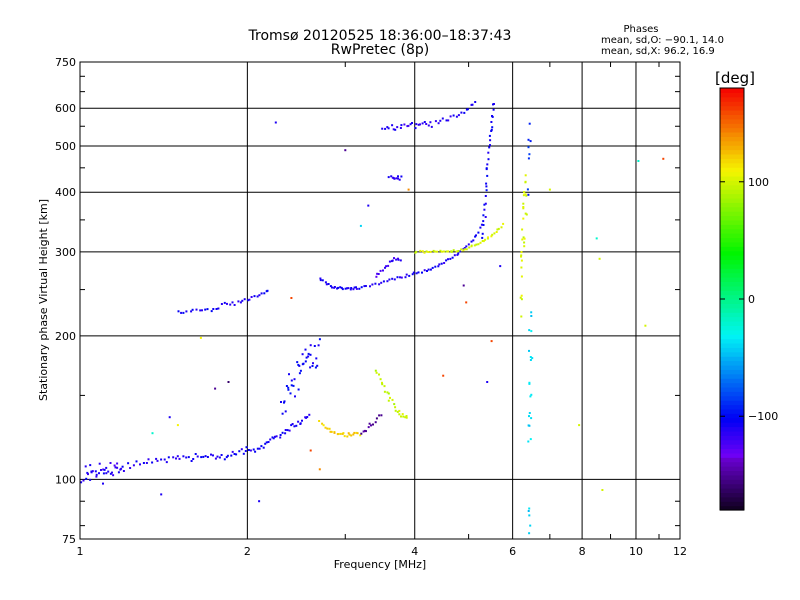 This screenshot has height=600, width=800. What do you see at coordinates (380, 50) in the screenshot?
I see `chart-subtitle: RwPretec (8p)` at bounding box center [380, 50].